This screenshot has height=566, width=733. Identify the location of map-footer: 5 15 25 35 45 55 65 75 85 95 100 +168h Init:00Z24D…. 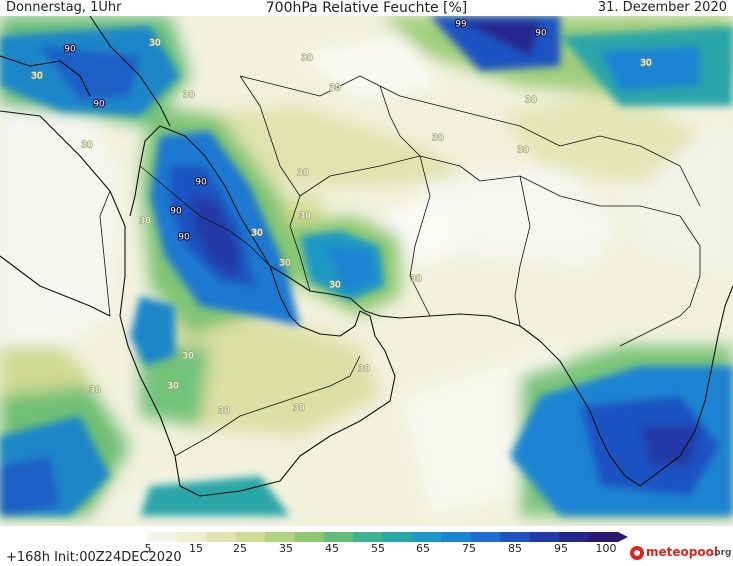
(366, 546).